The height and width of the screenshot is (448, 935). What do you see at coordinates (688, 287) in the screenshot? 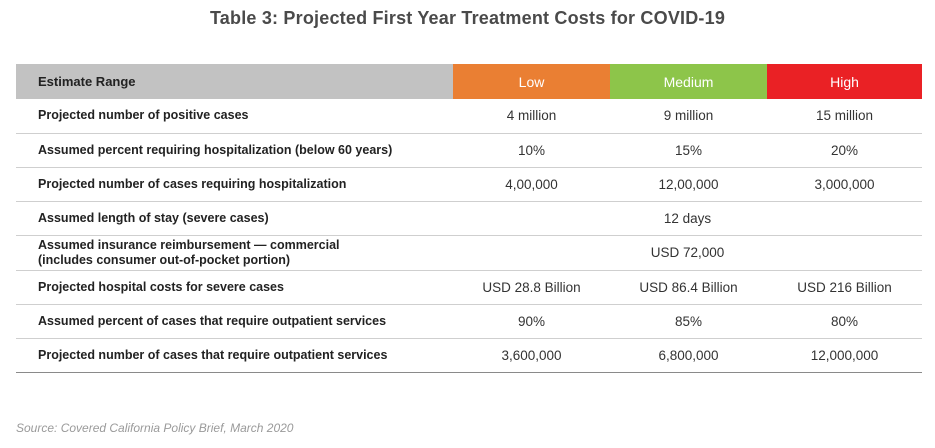
I see `cell-medium: USD 86.4 Billion` at bounding box center [688, 287].